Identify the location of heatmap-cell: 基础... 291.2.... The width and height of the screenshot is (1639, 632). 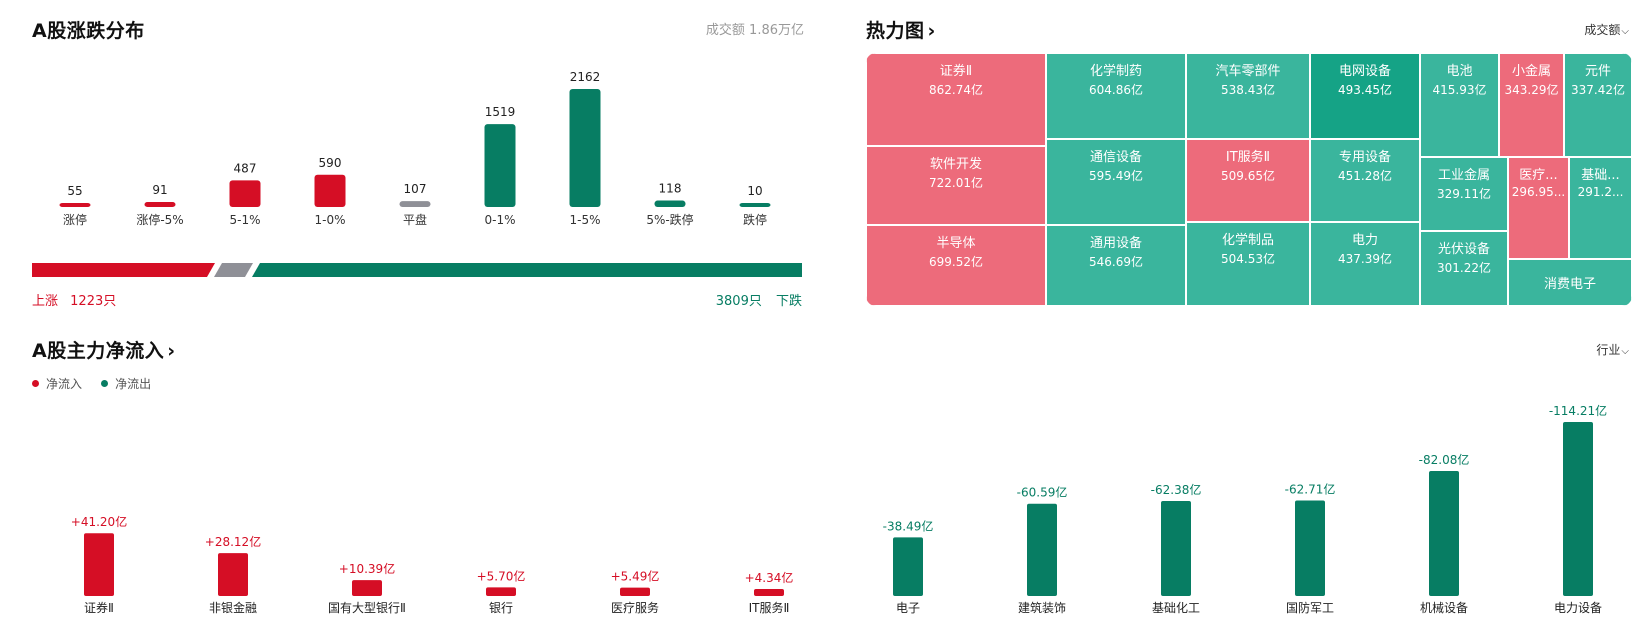
(1600, 208).